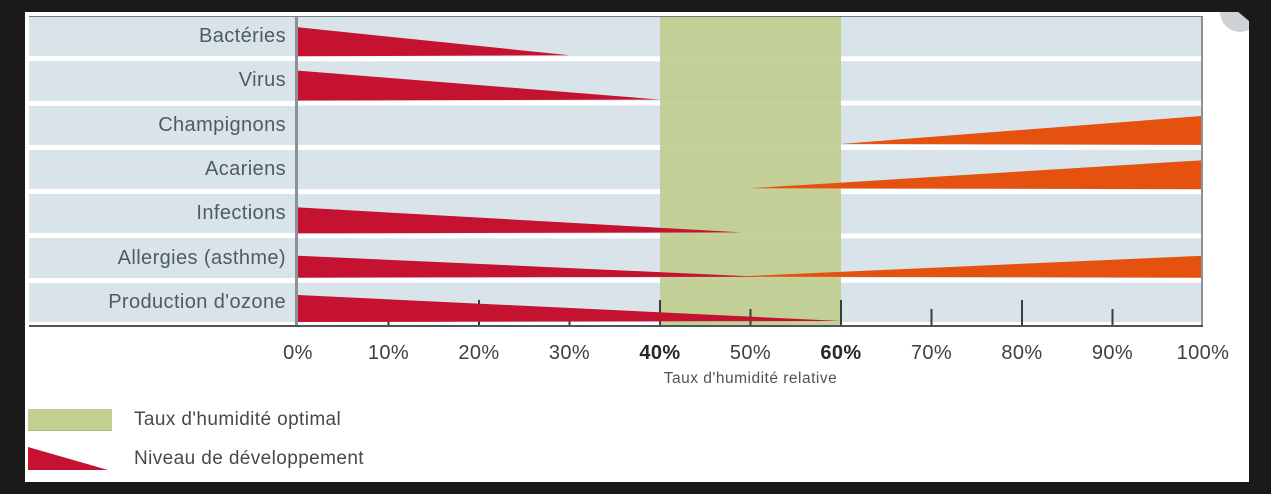 The height and width of the screenshot is (494, 1271). What do you see at coordinates (931, 353) in the screenshot?
I see `axis-tick-label: 70%` at bounding box center [931, 353].